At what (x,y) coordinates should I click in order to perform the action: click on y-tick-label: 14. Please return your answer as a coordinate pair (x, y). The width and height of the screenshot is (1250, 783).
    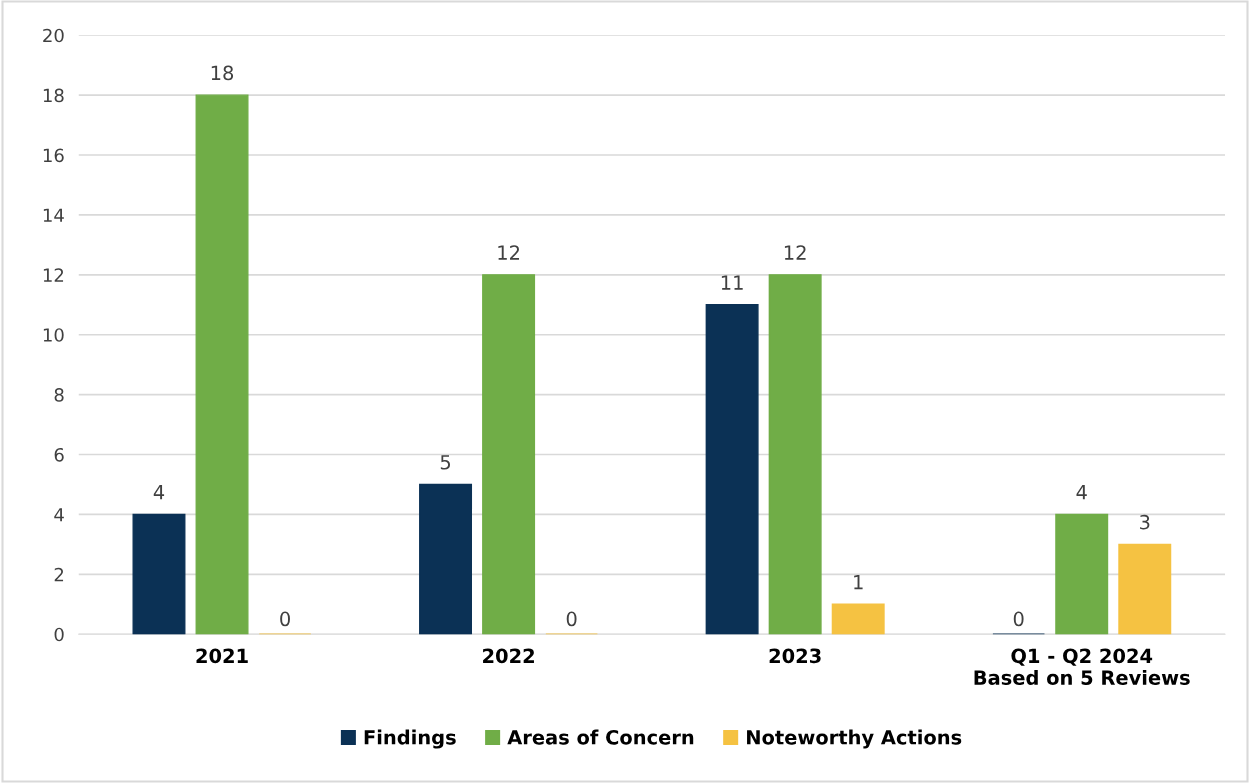
    Looking at the image, I should click on (53, 215).